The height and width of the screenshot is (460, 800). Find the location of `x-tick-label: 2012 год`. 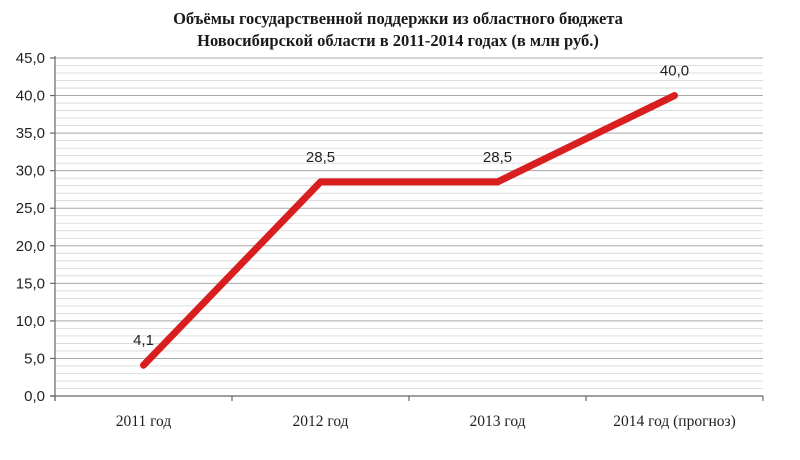

x-tick-label: 2012 год is located at coordinates (320, 421).